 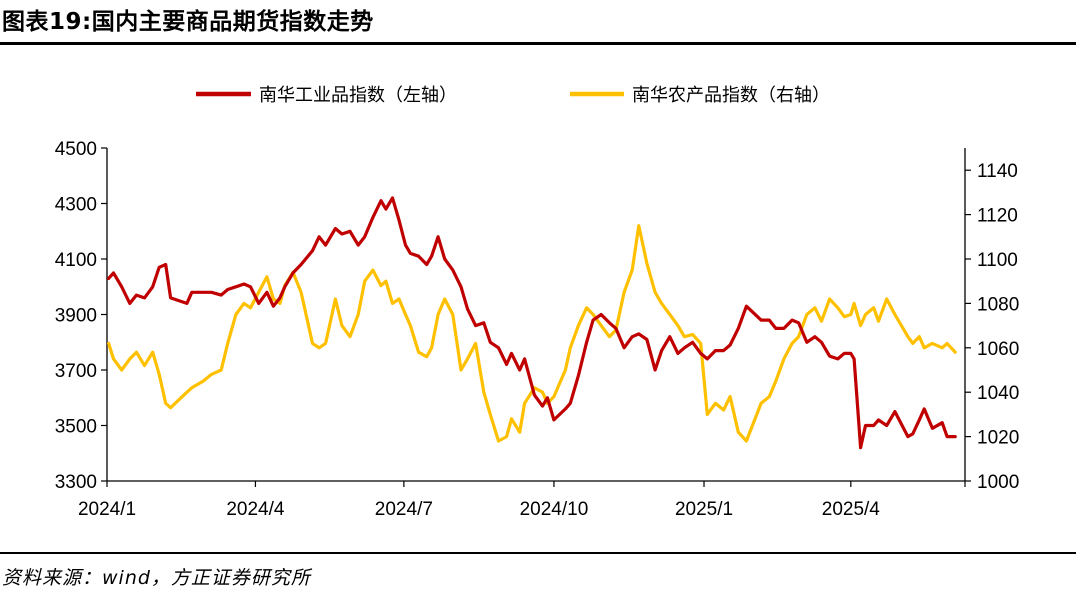 I want to click on right-tick-label: 1060, so click(x=998, y=349).